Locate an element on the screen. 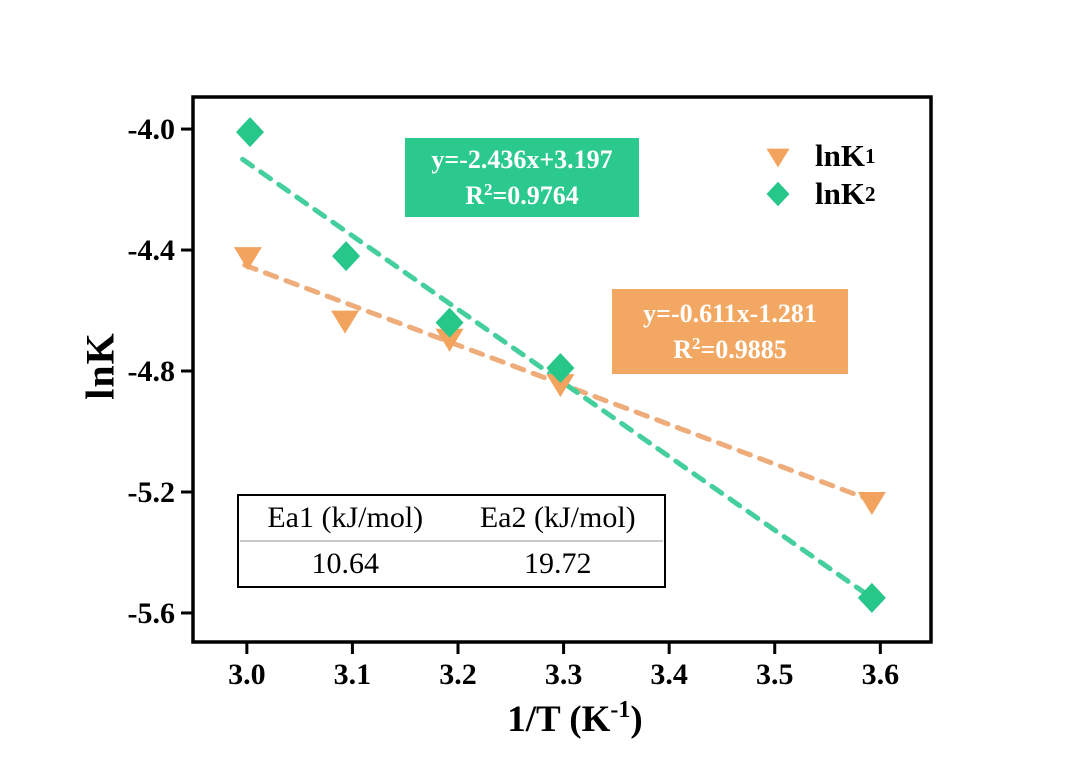 The height and width of the screenshot is (760, 1080). equation-box-lnk1: y=-0.611x-1.281 R2=0.9885 is located at coordinates (730, 331).